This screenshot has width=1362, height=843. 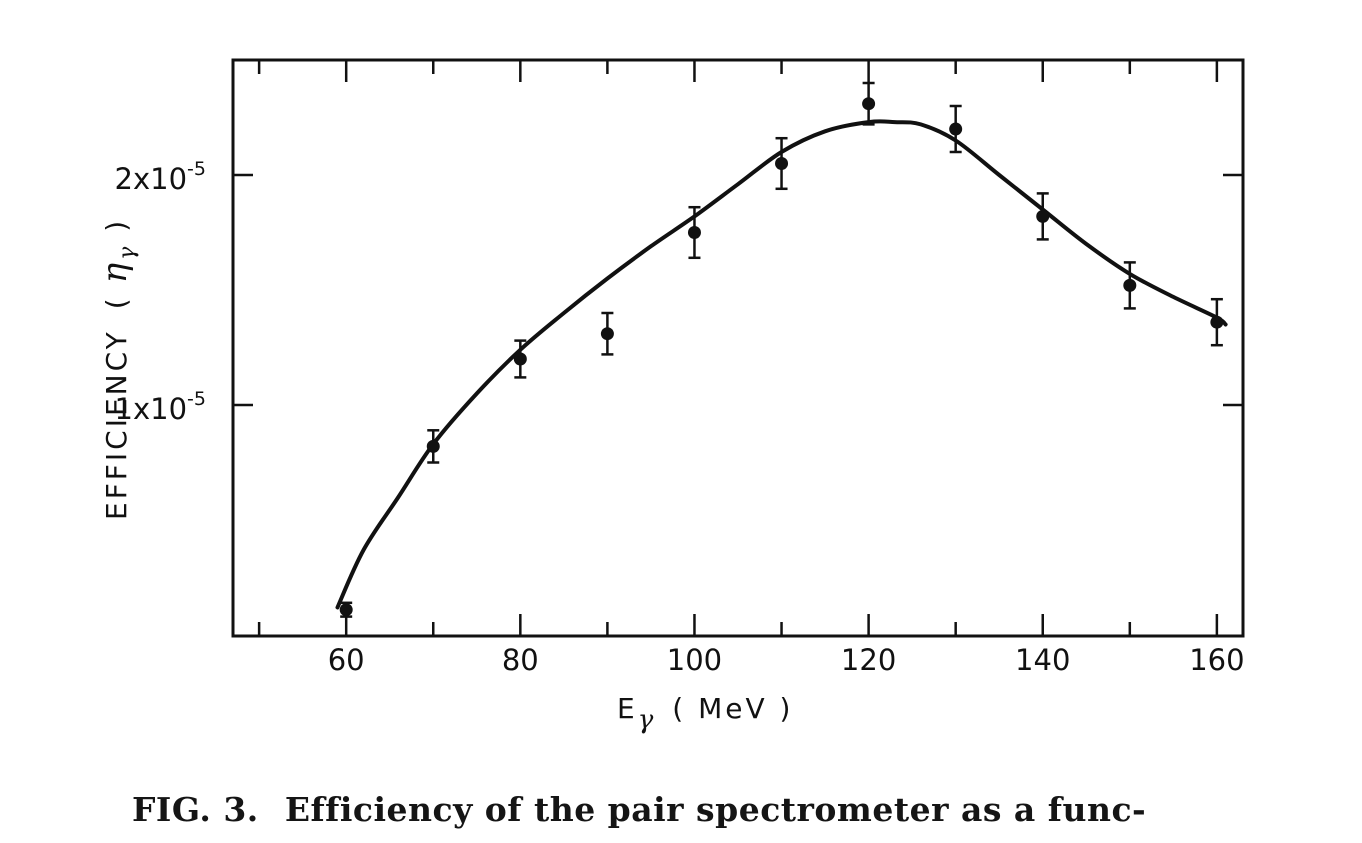 I want to click on y-axis-title: EFFICIENCY(ηγ), so click(x=117, y=369).